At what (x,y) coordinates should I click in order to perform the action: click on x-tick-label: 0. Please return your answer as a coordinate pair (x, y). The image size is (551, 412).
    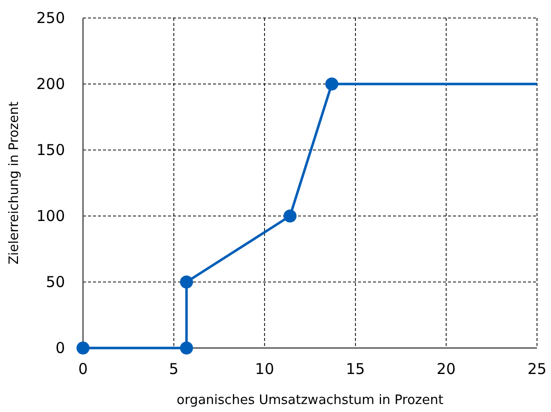
    Looking at the image, I should click on (83, 369).